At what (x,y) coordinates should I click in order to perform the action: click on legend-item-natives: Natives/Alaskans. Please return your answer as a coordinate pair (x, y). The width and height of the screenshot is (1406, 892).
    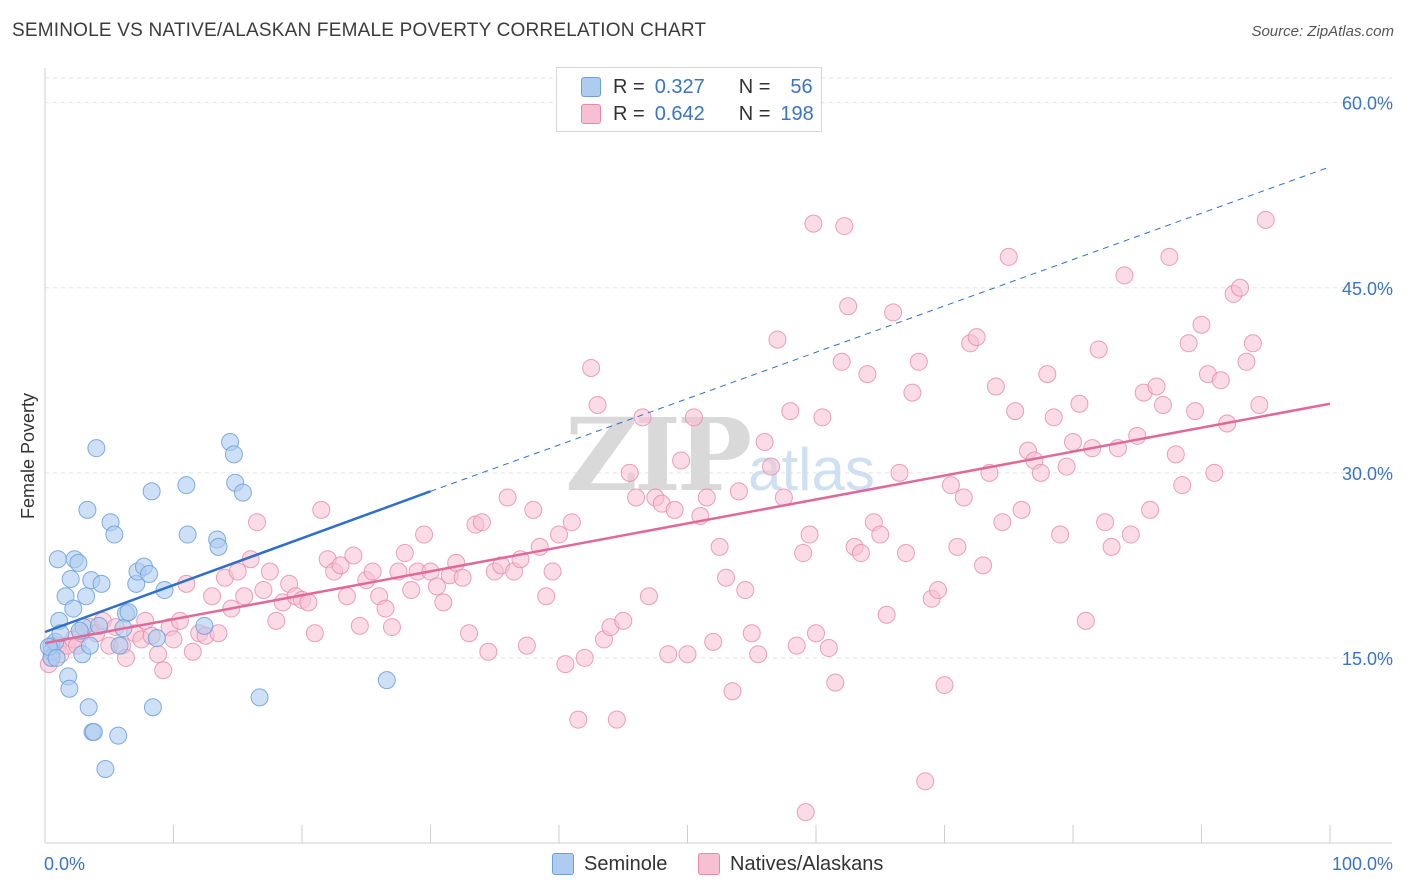
    Looking at the image, I should click on (790, 864).